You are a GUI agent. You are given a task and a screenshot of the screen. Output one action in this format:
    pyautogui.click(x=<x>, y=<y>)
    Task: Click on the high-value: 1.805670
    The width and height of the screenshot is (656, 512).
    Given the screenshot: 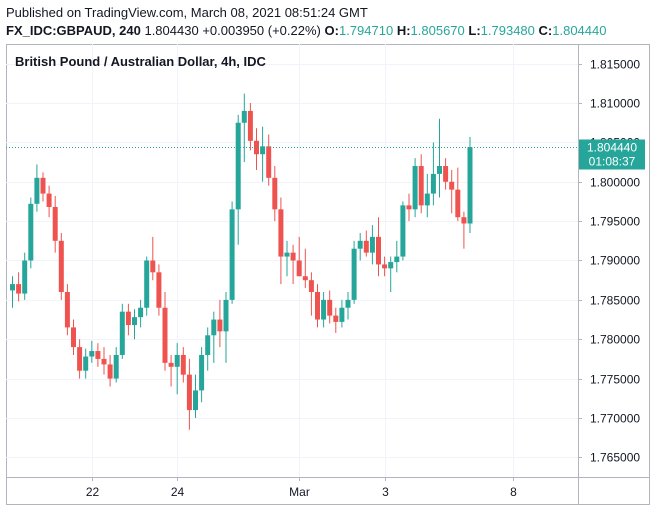 What is the action you would take?
    pyautogui.click(x=437, y=30)
    